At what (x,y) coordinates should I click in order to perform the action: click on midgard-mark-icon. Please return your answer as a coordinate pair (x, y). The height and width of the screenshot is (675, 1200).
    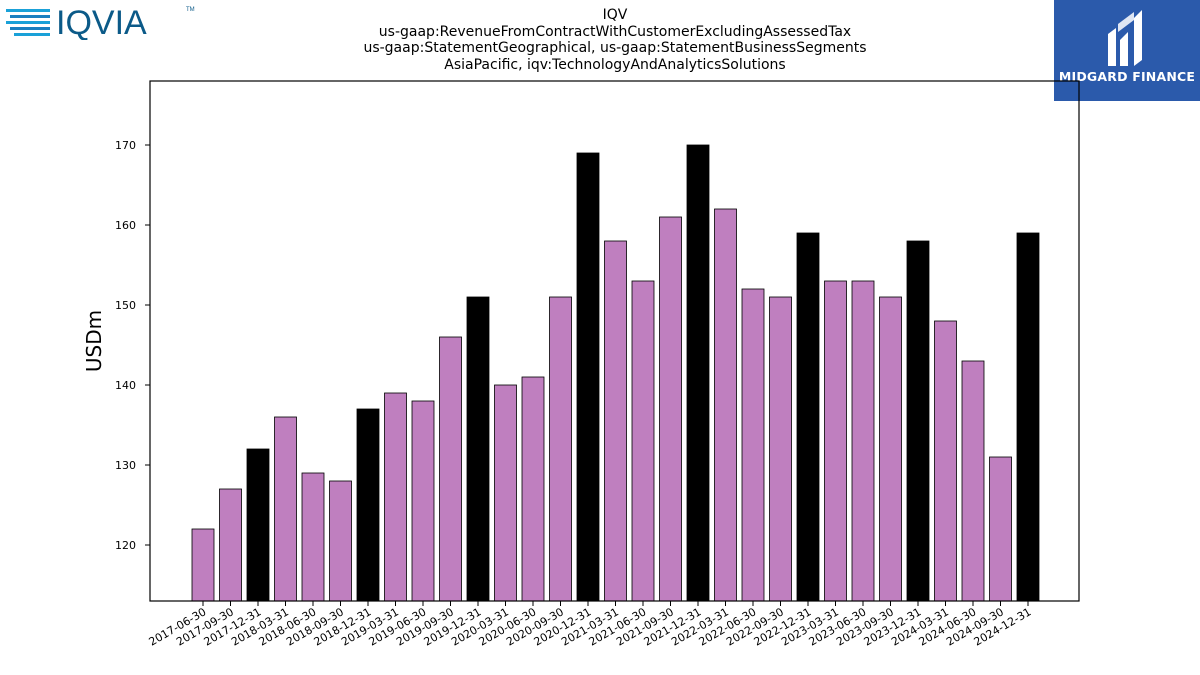
    Looking at the image, I should click on (1125, 38).